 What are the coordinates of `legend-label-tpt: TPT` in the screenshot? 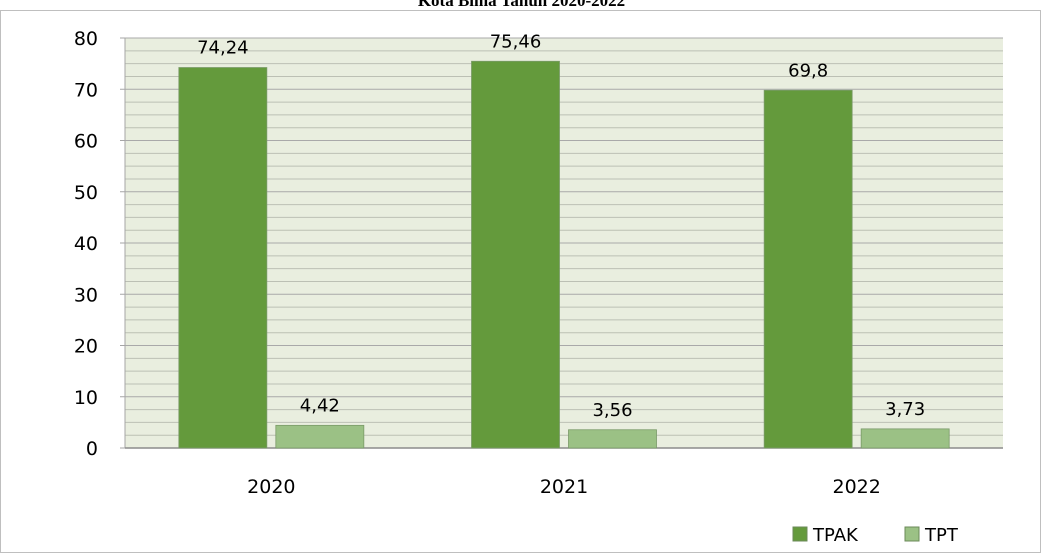 It's located at (941, 535).